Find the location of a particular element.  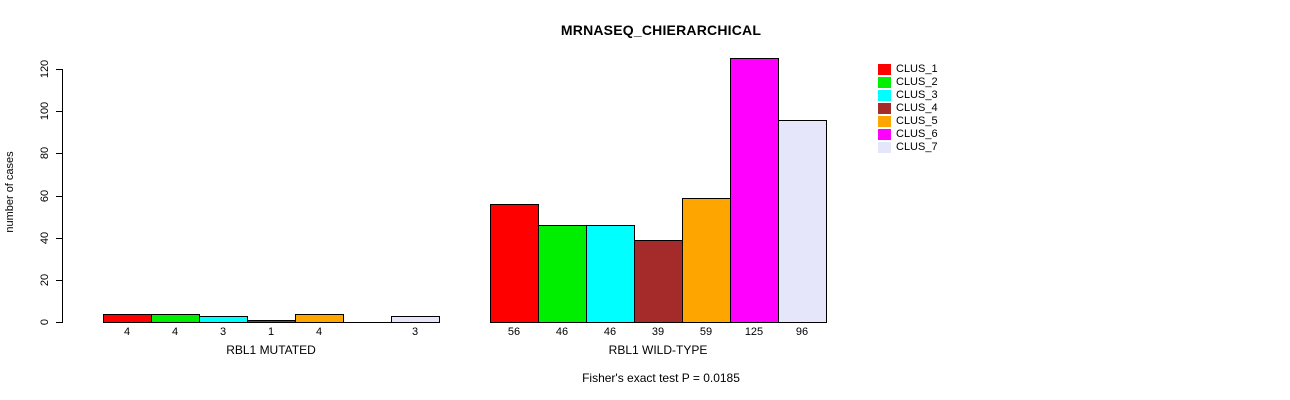

y-tick-label: 100 is located at coordinates (45, 111).